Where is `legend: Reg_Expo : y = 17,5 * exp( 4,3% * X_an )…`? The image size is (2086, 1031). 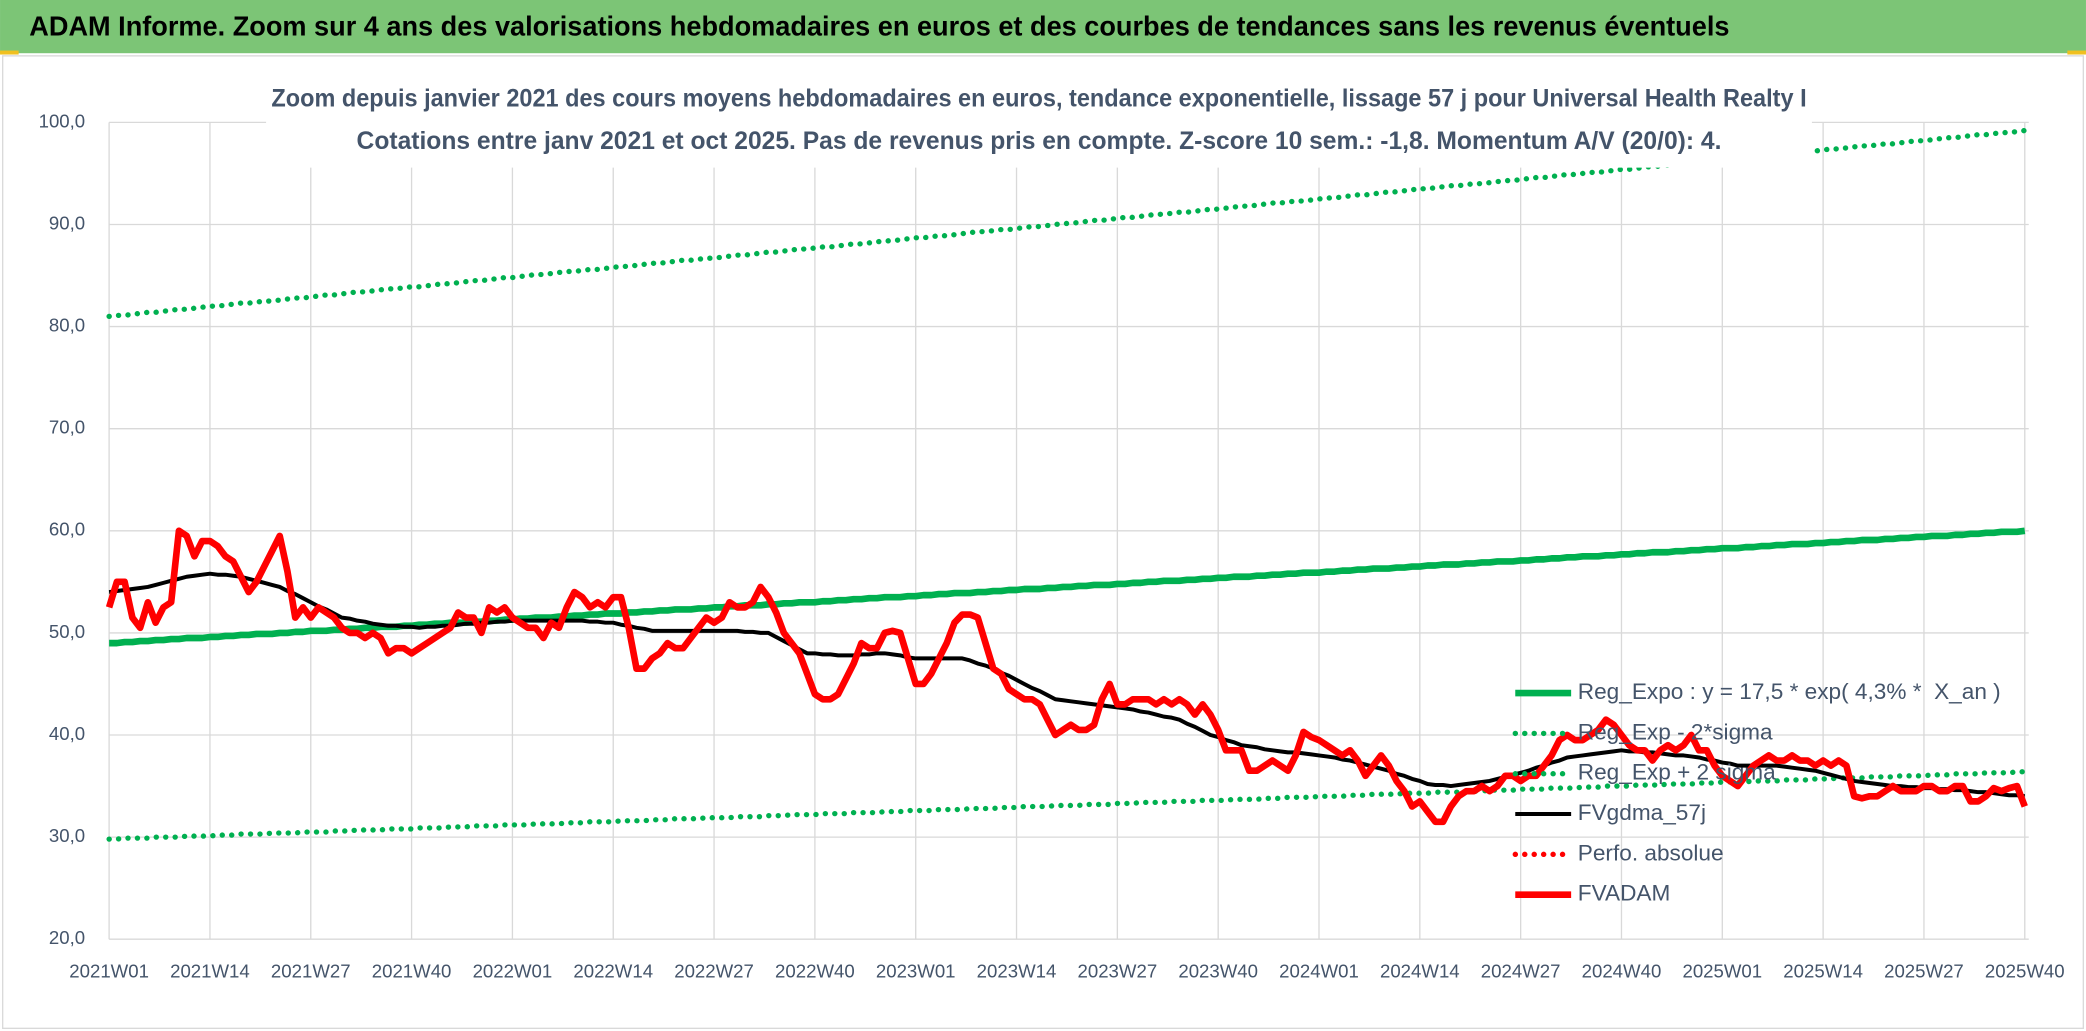 legend: Reg_Expo : y = 17,5 * exp( 4,3% * X_an )… is located at coordinates (1756, 792).